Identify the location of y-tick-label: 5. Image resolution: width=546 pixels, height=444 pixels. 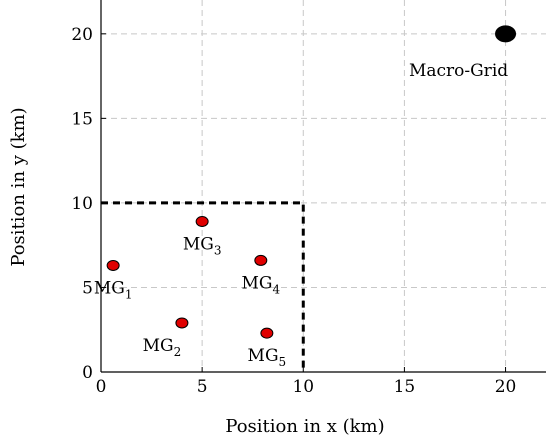
(87, 288).